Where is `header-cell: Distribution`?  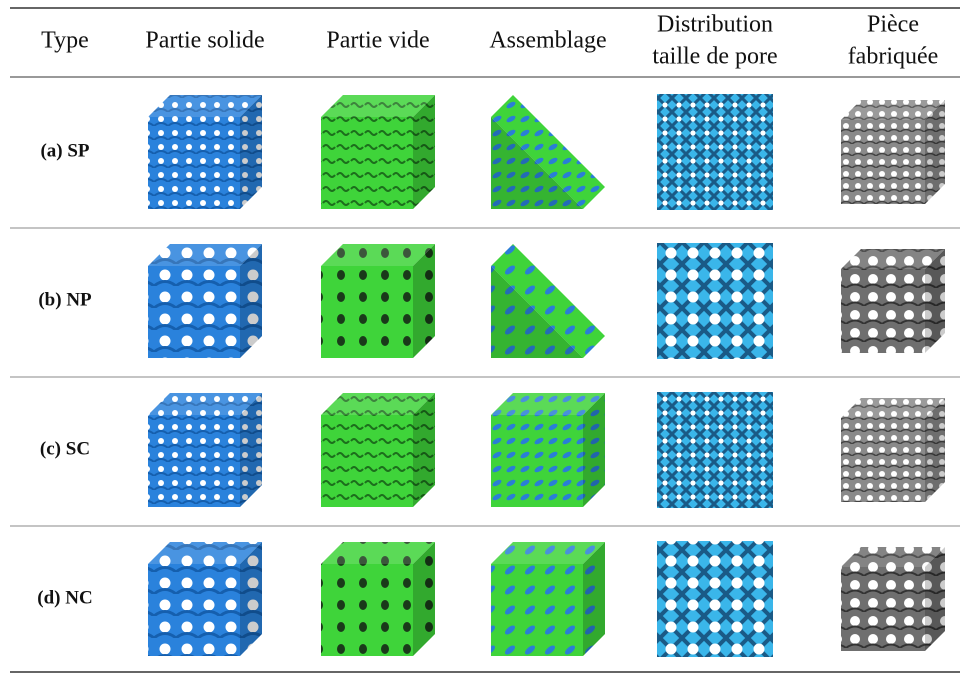
header-cell: Distribution is located at coordinates (715, 25).